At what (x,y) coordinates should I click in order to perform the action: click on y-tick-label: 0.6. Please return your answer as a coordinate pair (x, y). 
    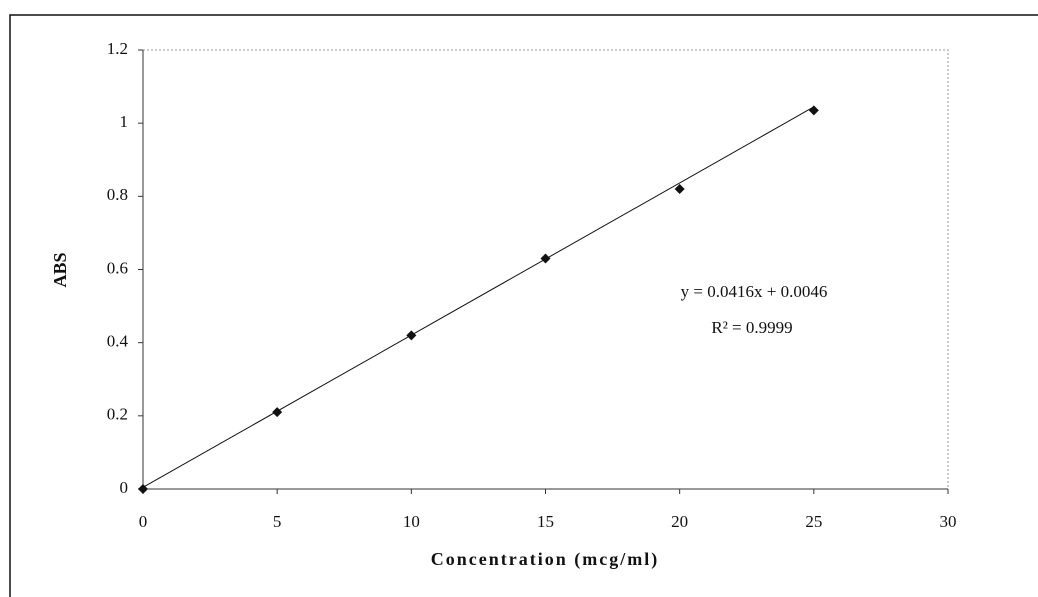
    Looking at the image, I should click on (117, 267).